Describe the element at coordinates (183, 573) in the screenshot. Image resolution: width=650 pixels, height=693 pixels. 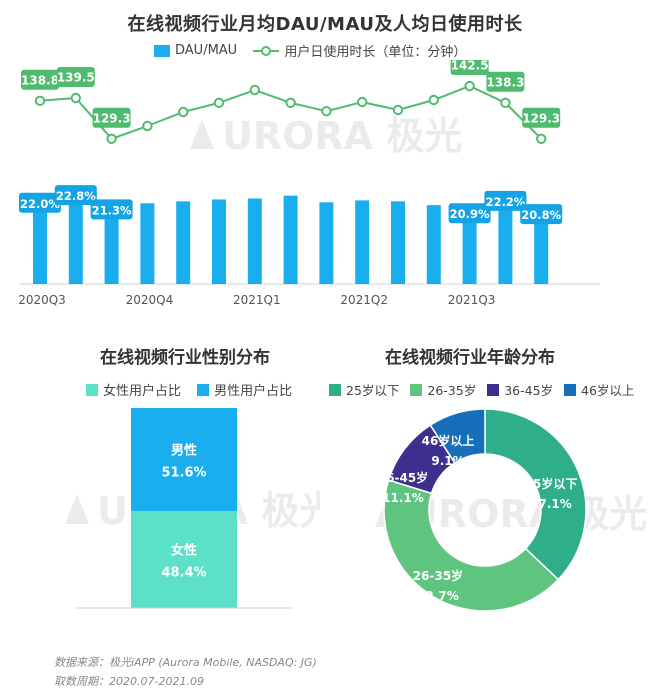
I see `gender-segment-value-1: 48.4%` at that location.